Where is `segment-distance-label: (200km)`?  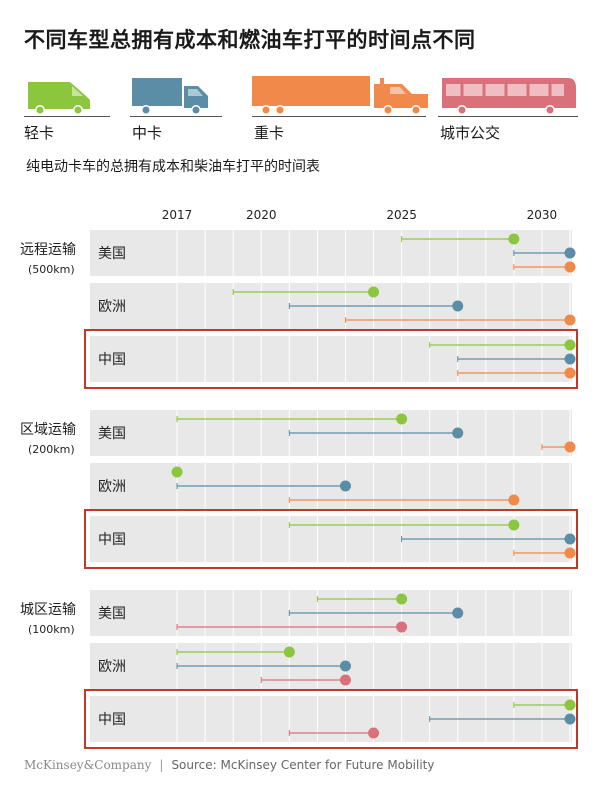 segment-distance-label: (200km) is located at coordinates (51, 449).